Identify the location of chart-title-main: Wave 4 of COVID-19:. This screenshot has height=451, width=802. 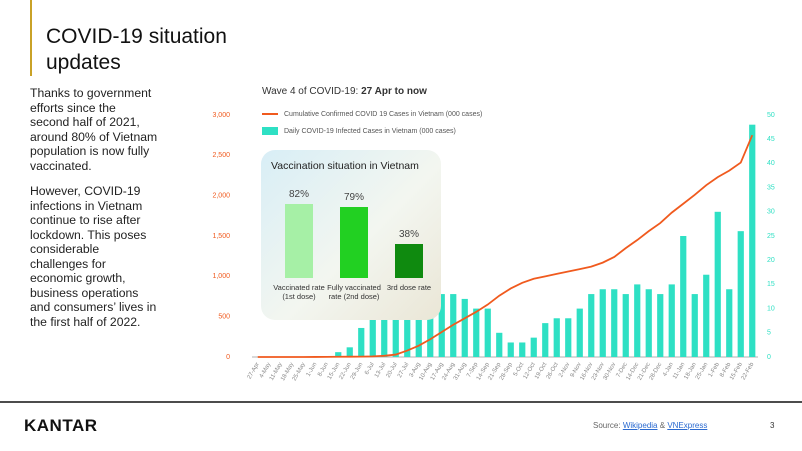
(310, 91).